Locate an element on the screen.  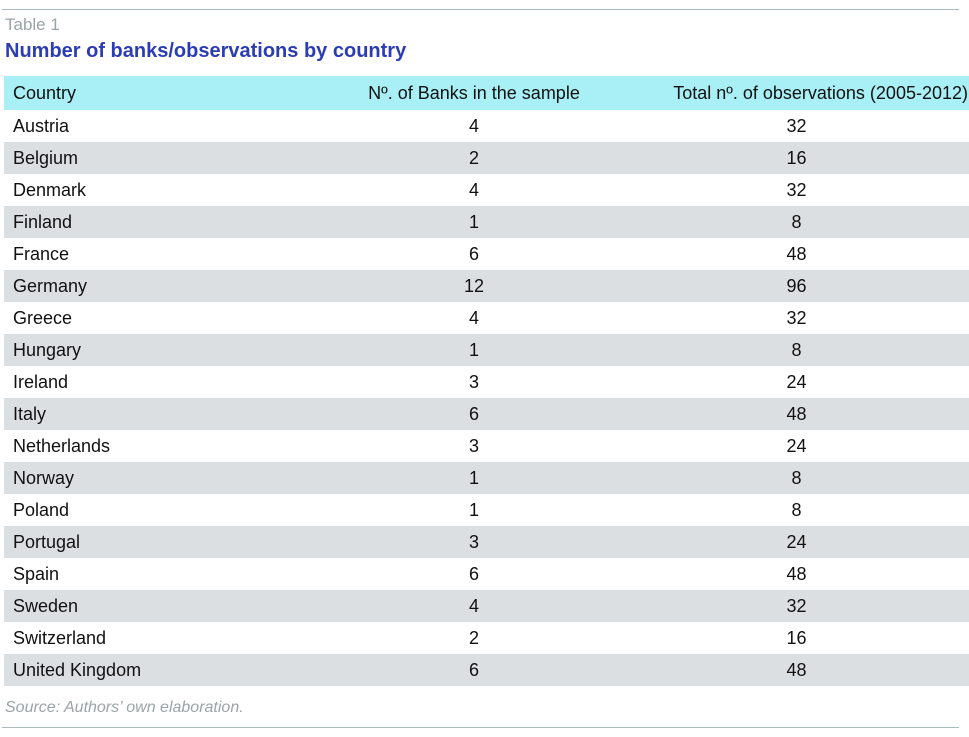
table-title: Number of banks/observations by country is located at coordinates (206, 51).